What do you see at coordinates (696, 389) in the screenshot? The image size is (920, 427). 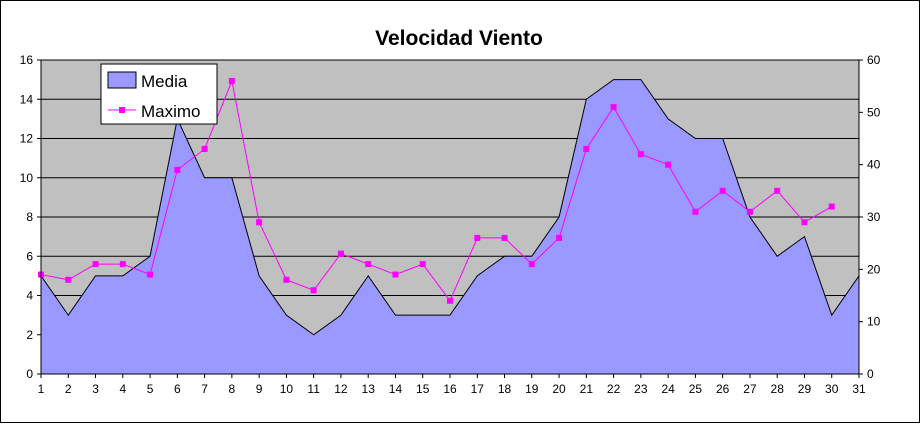 I see `x-tick-label: 25` at bounding box center [696, 389].